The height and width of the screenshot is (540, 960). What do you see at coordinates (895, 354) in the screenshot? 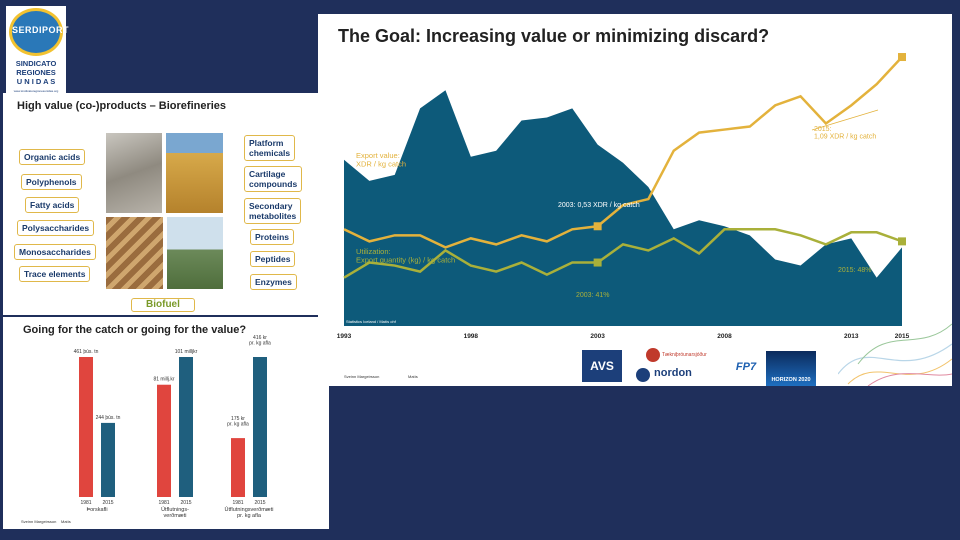
I see `decorative-swirls` at bounding box center [895, 354].